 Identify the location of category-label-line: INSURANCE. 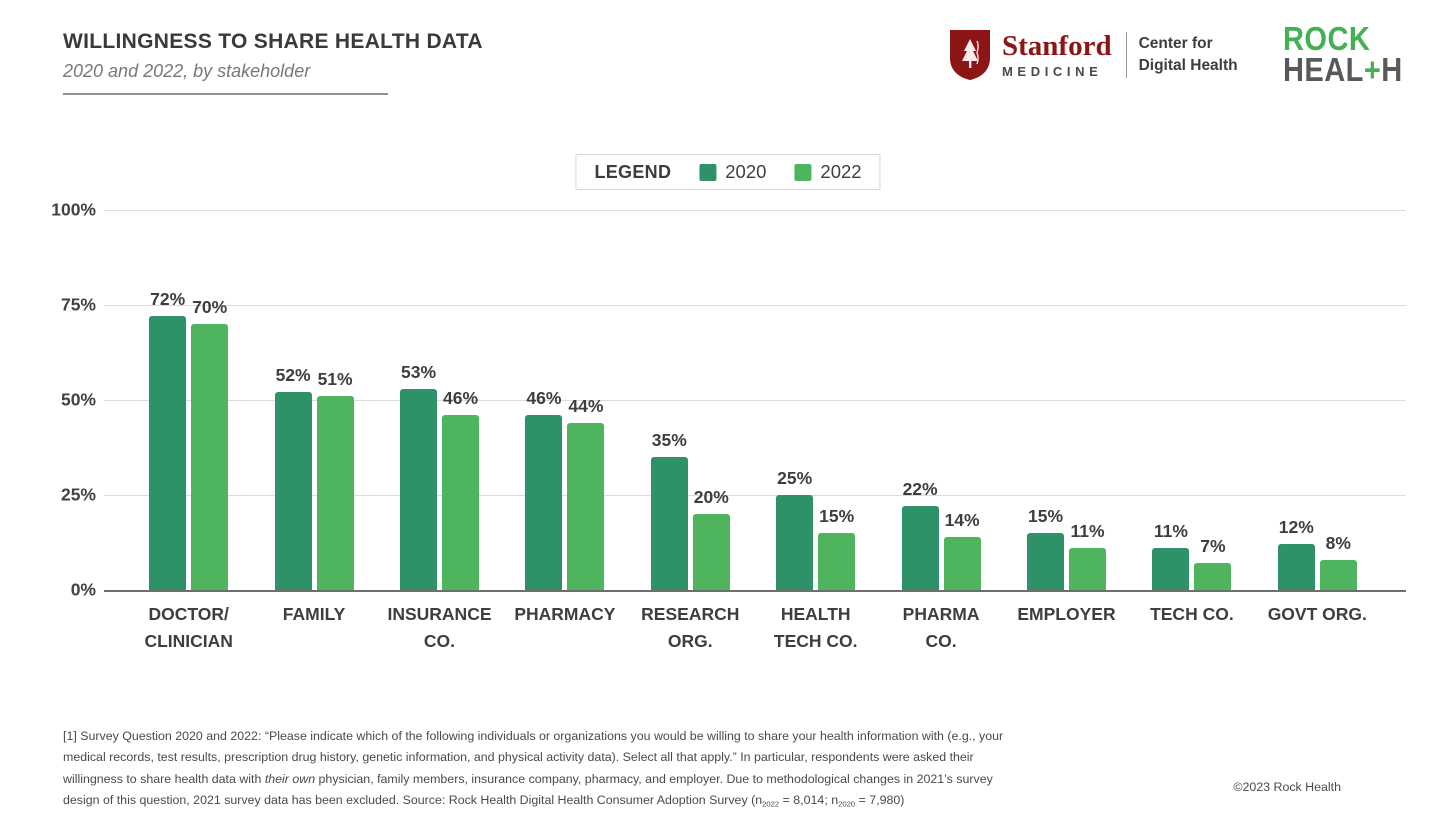
(439, 614).